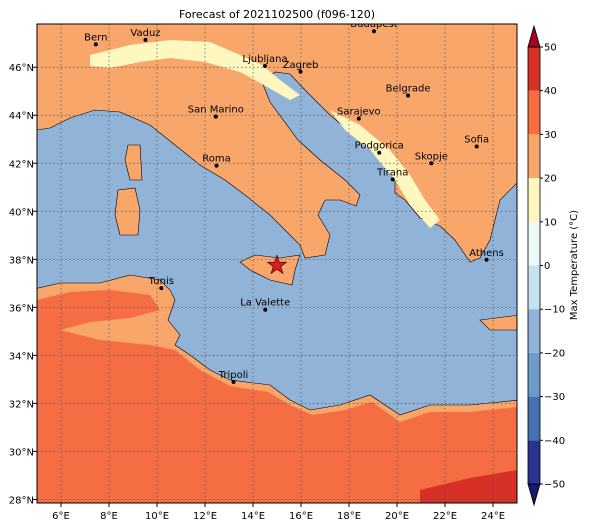  I want to click on colorbar-tick-label: 30, so click(550, 135).